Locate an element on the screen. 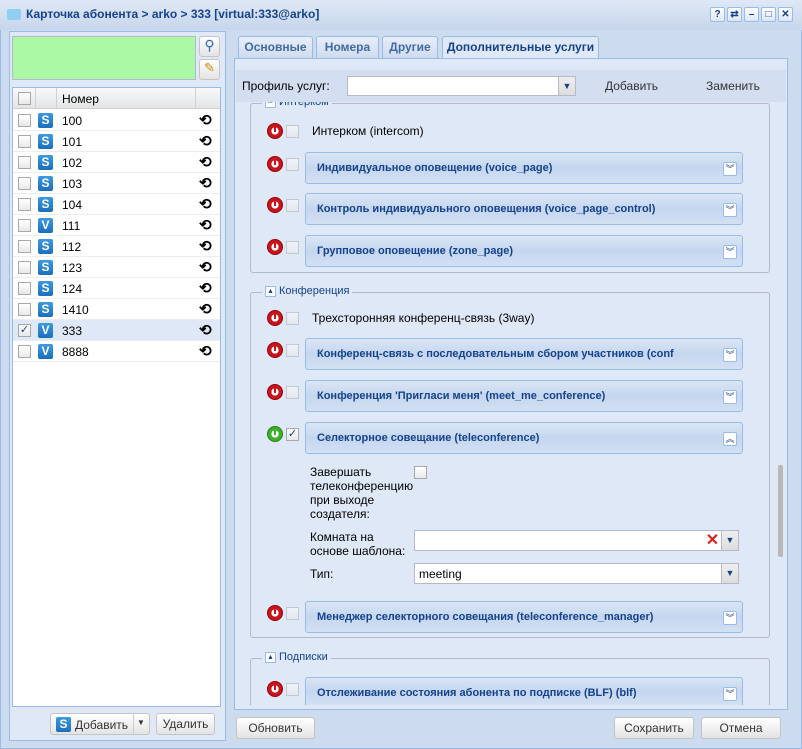 This screenshot has width=802, height=749. table-row: S 101 ⟲ is located at coordinates (116, 141).